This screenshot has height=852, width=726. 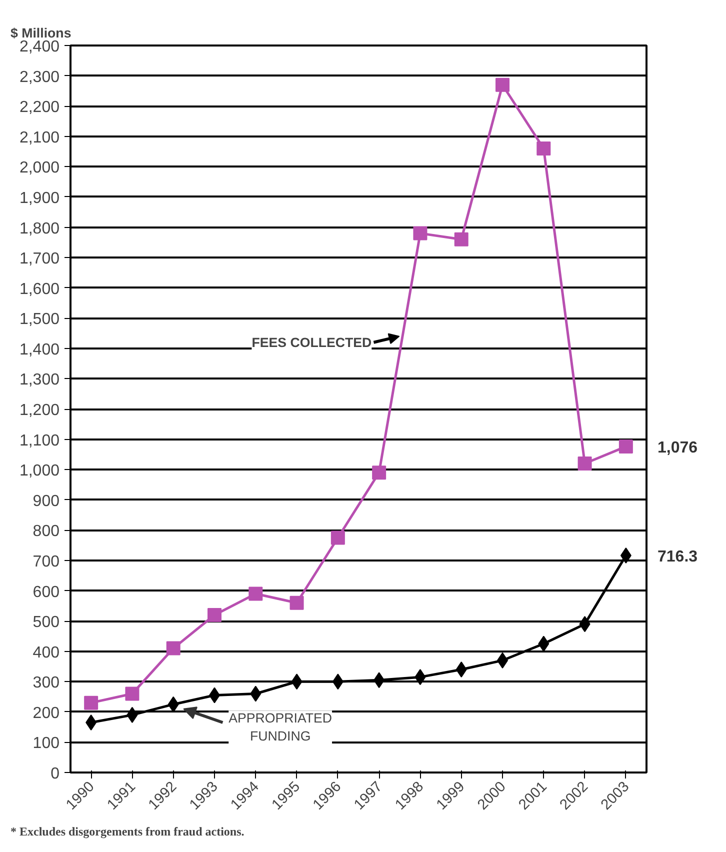 I want to click on y-tick-label: 600, so click(x=46, y=592).